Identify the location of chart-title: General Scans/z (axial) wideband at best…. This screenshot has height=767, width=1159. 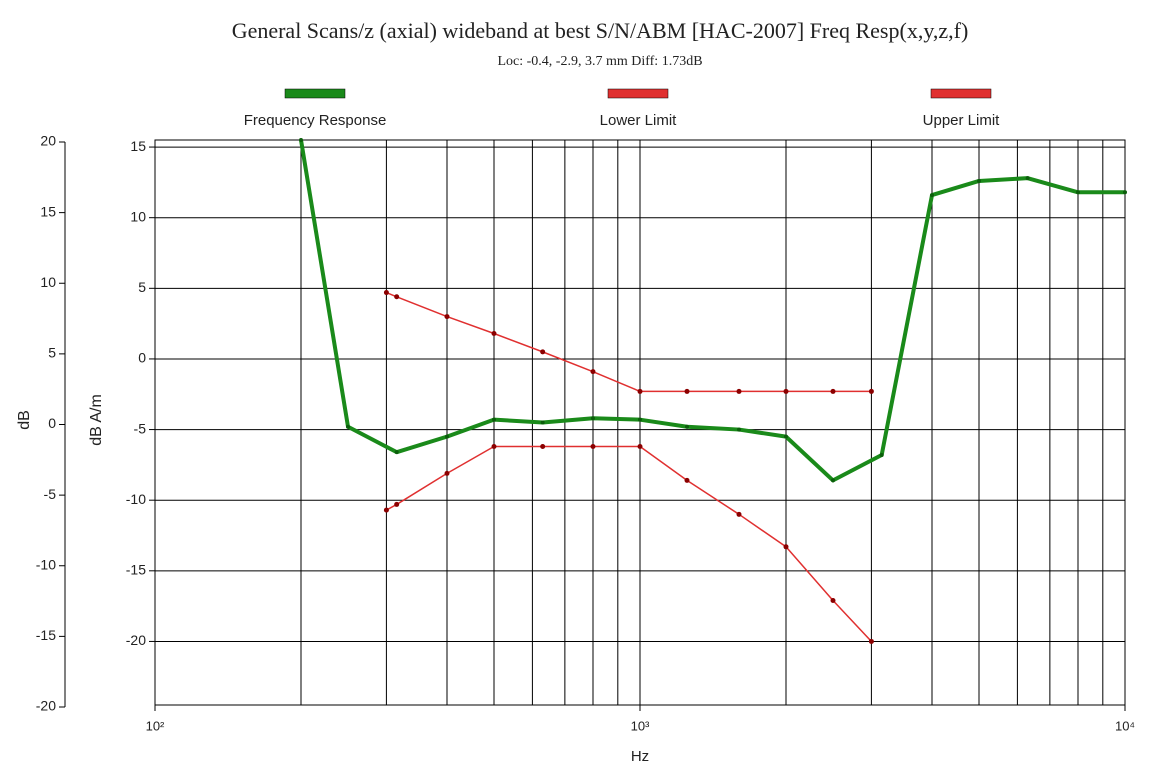
(600, 30).